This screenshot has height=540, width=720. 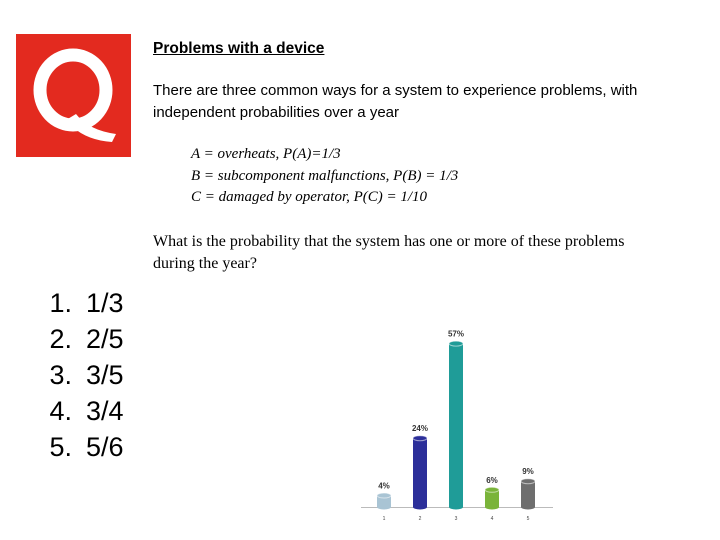 I want to click on data-label-3: 57%, so click(x=456, y=334).